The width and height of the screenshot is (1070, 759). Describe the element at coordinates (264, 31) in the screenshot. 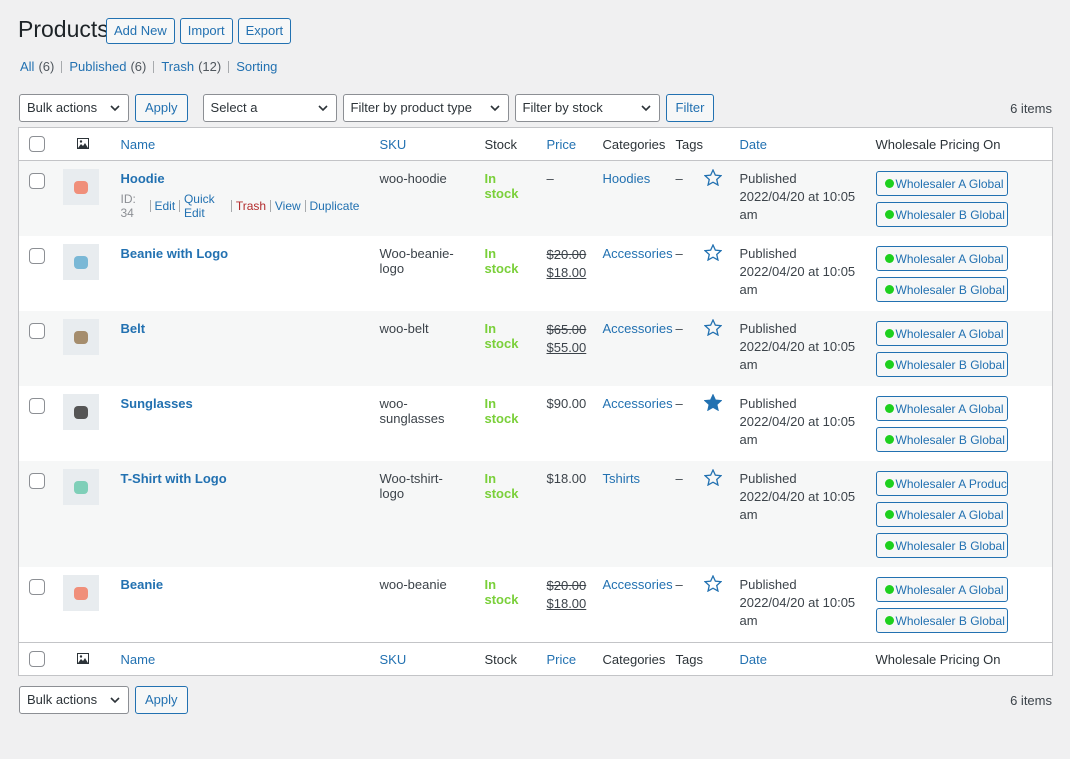

I see `header-button: Export` at that location.